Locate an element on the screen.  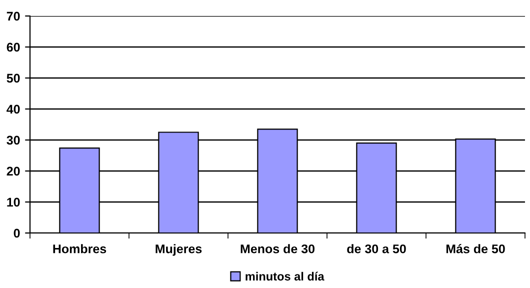
x-tick-label: Menos de 30 is located at coordinates (277, 249).